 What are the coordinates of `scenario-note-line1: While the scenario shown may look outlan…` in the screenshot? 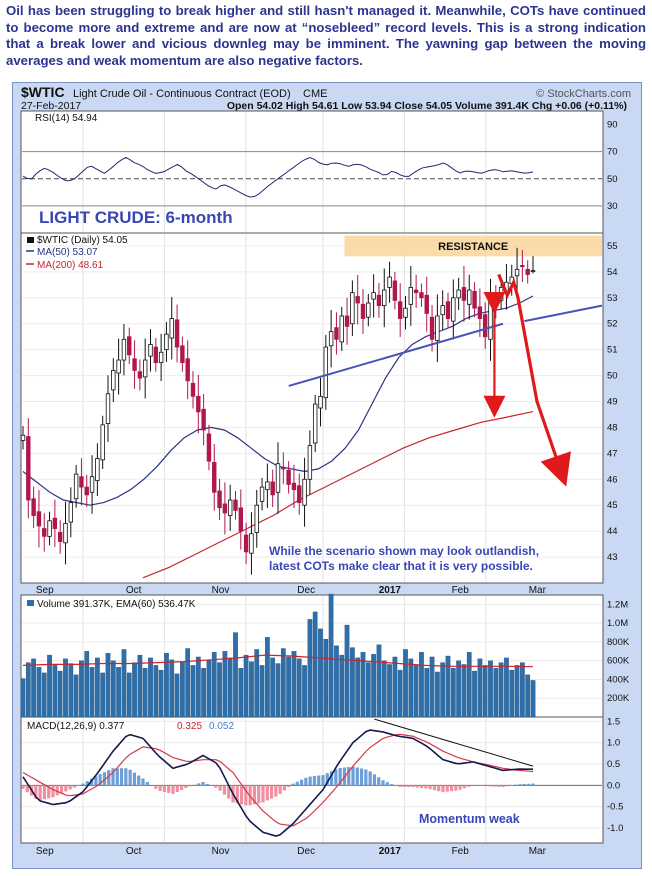 It's located at (404, 551).